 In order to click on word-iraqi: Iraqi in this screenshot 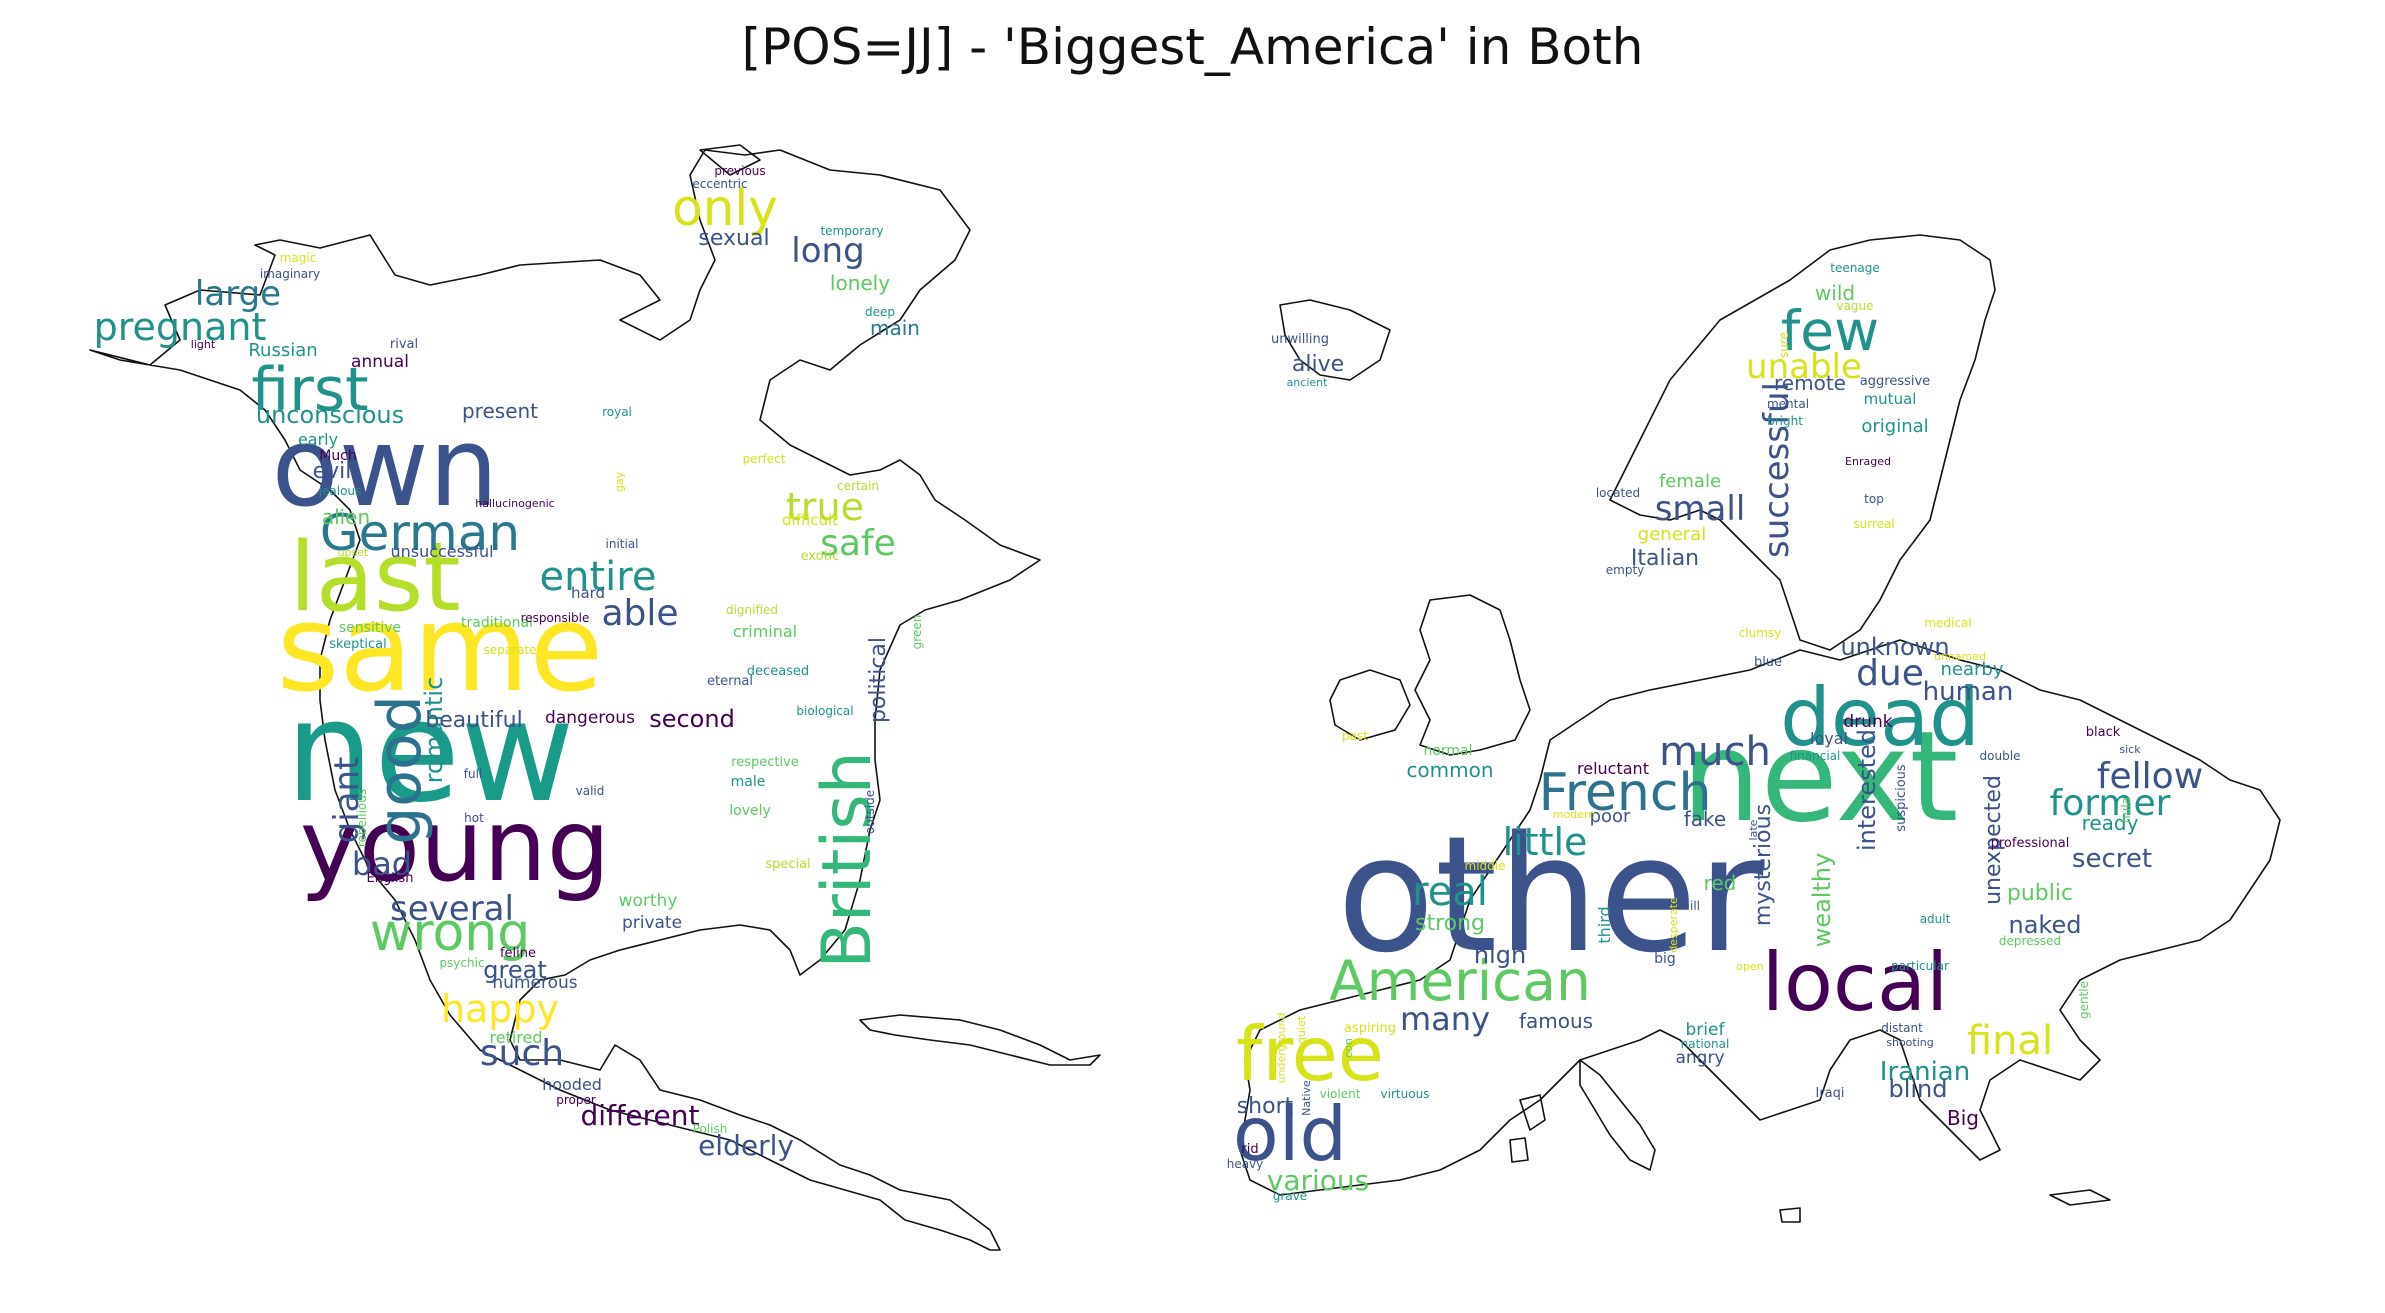, I will do `click(1829, 1093)`.